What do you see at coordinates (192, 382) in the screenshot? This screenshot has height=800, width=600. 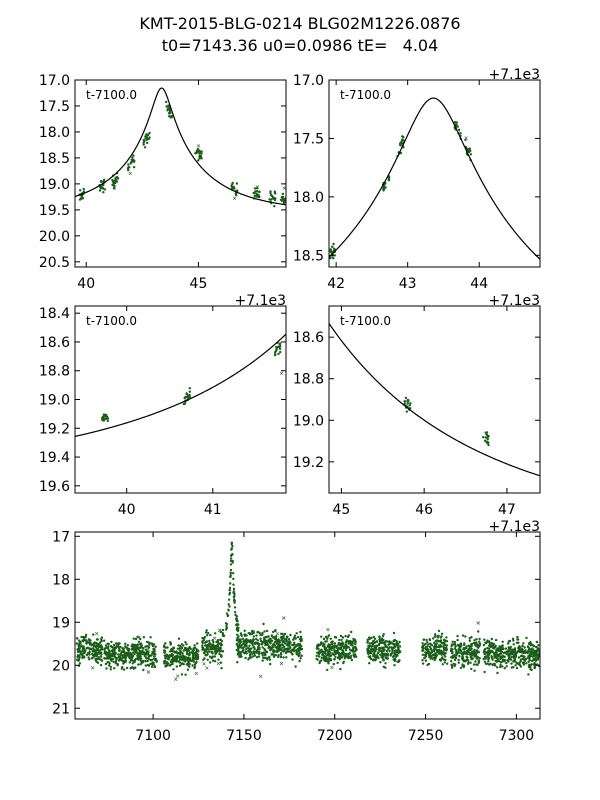 I see `data-points` at bounding box center [192, 382].